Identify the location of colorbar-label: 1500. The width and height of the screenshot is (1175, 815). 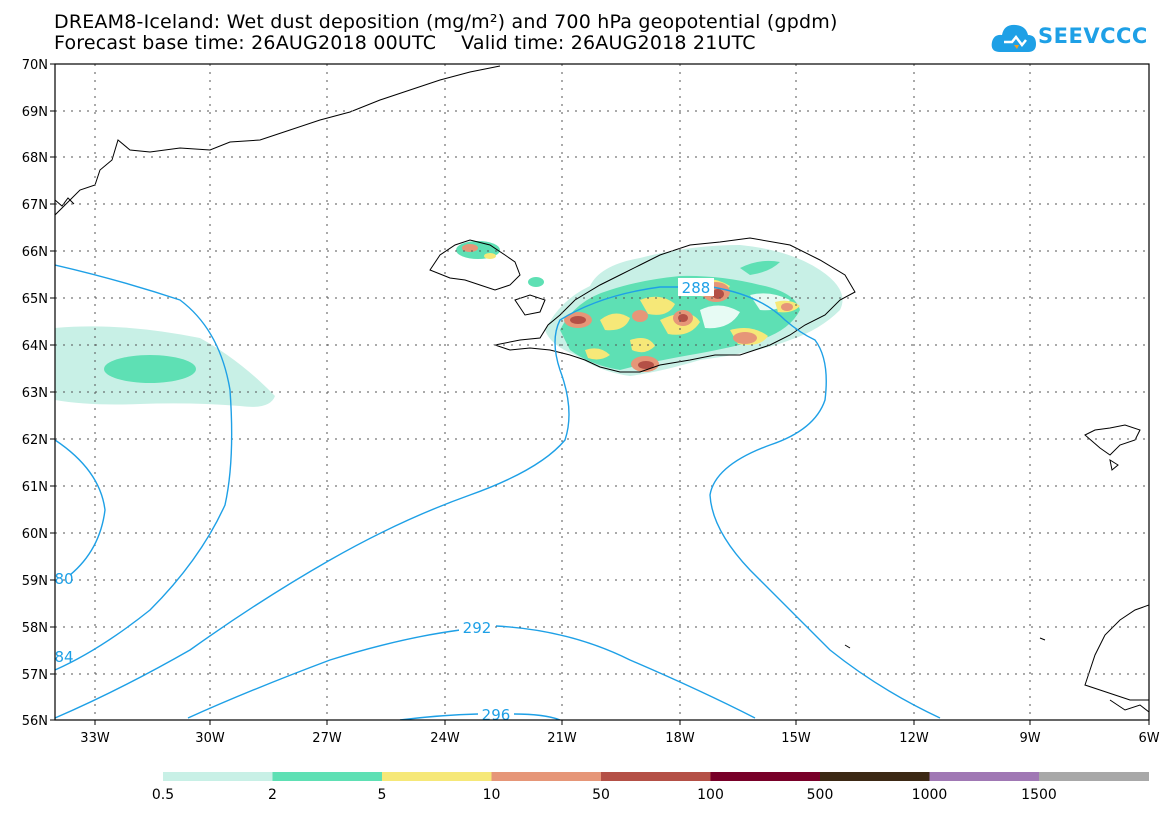
(1039, 795).